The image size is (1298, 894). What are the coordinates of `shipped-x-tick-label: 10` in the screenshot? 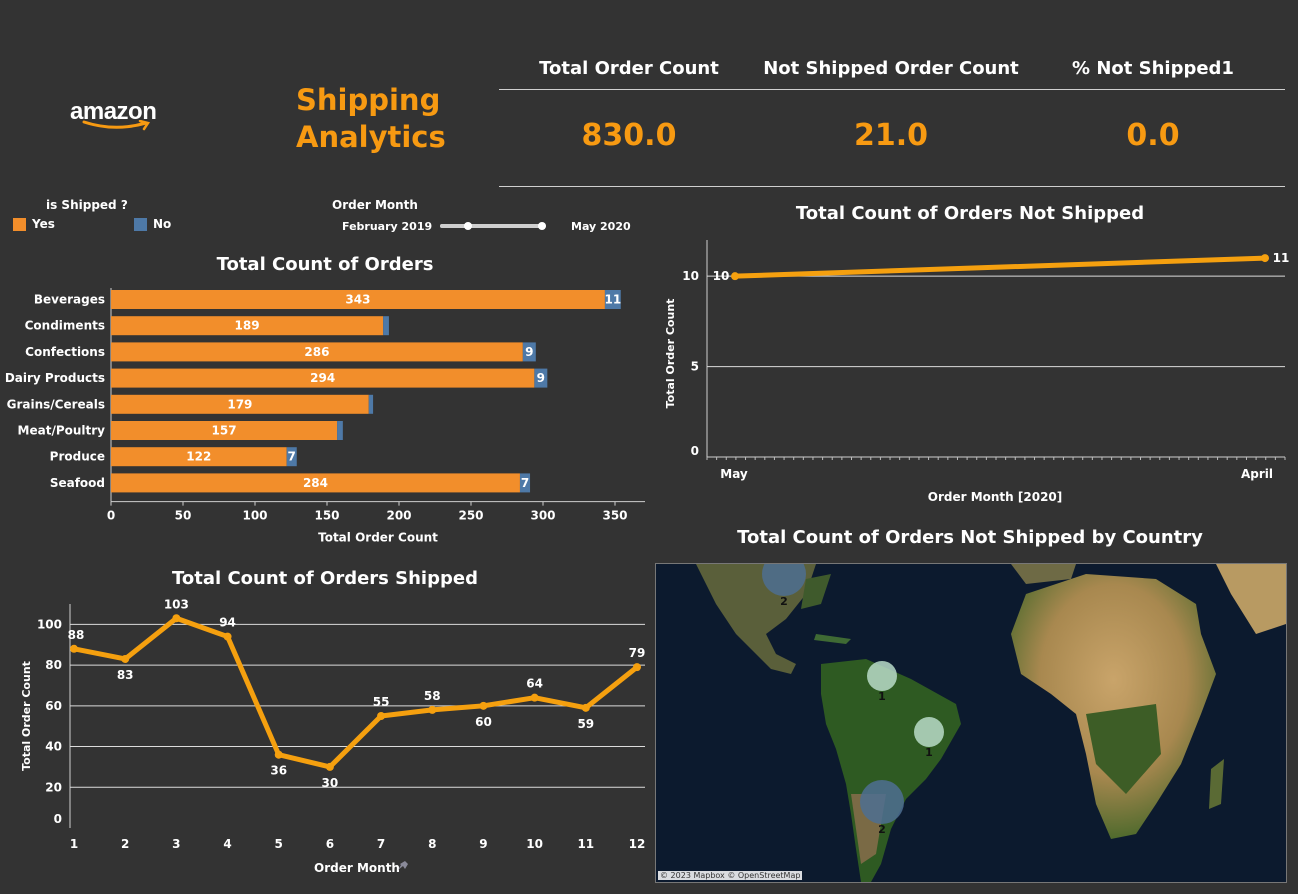 It's located at (534, 844).